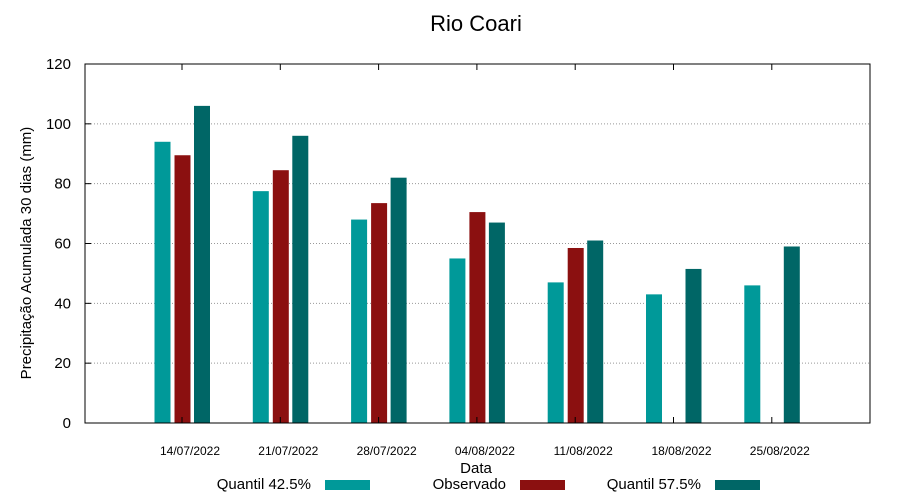 The height and width of the screenshot is (500, 900). I want to click on x-axis-label: Data, so click(476, 468).